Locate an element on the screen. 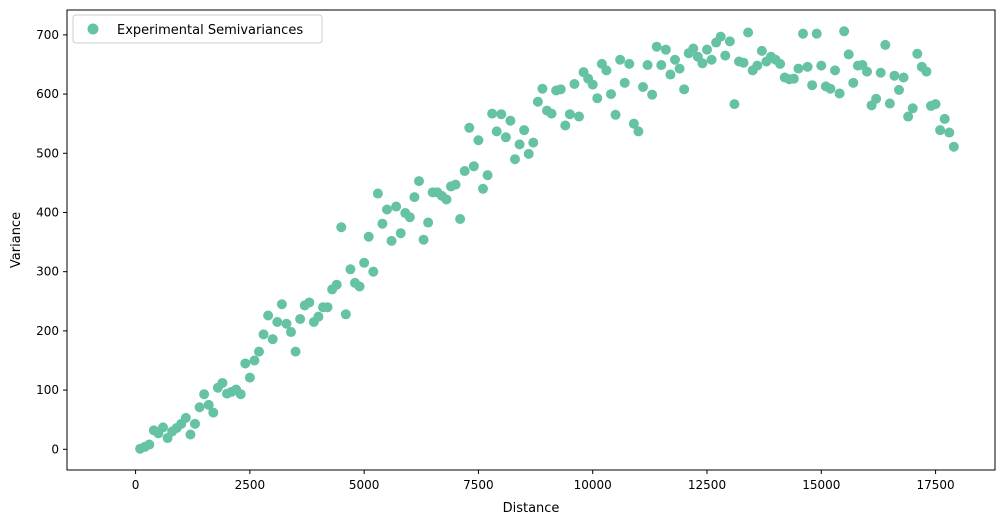 The width and height of the screenshot is (1005, 525). y-tick-label: 700 is located at coordinates (47, 35).